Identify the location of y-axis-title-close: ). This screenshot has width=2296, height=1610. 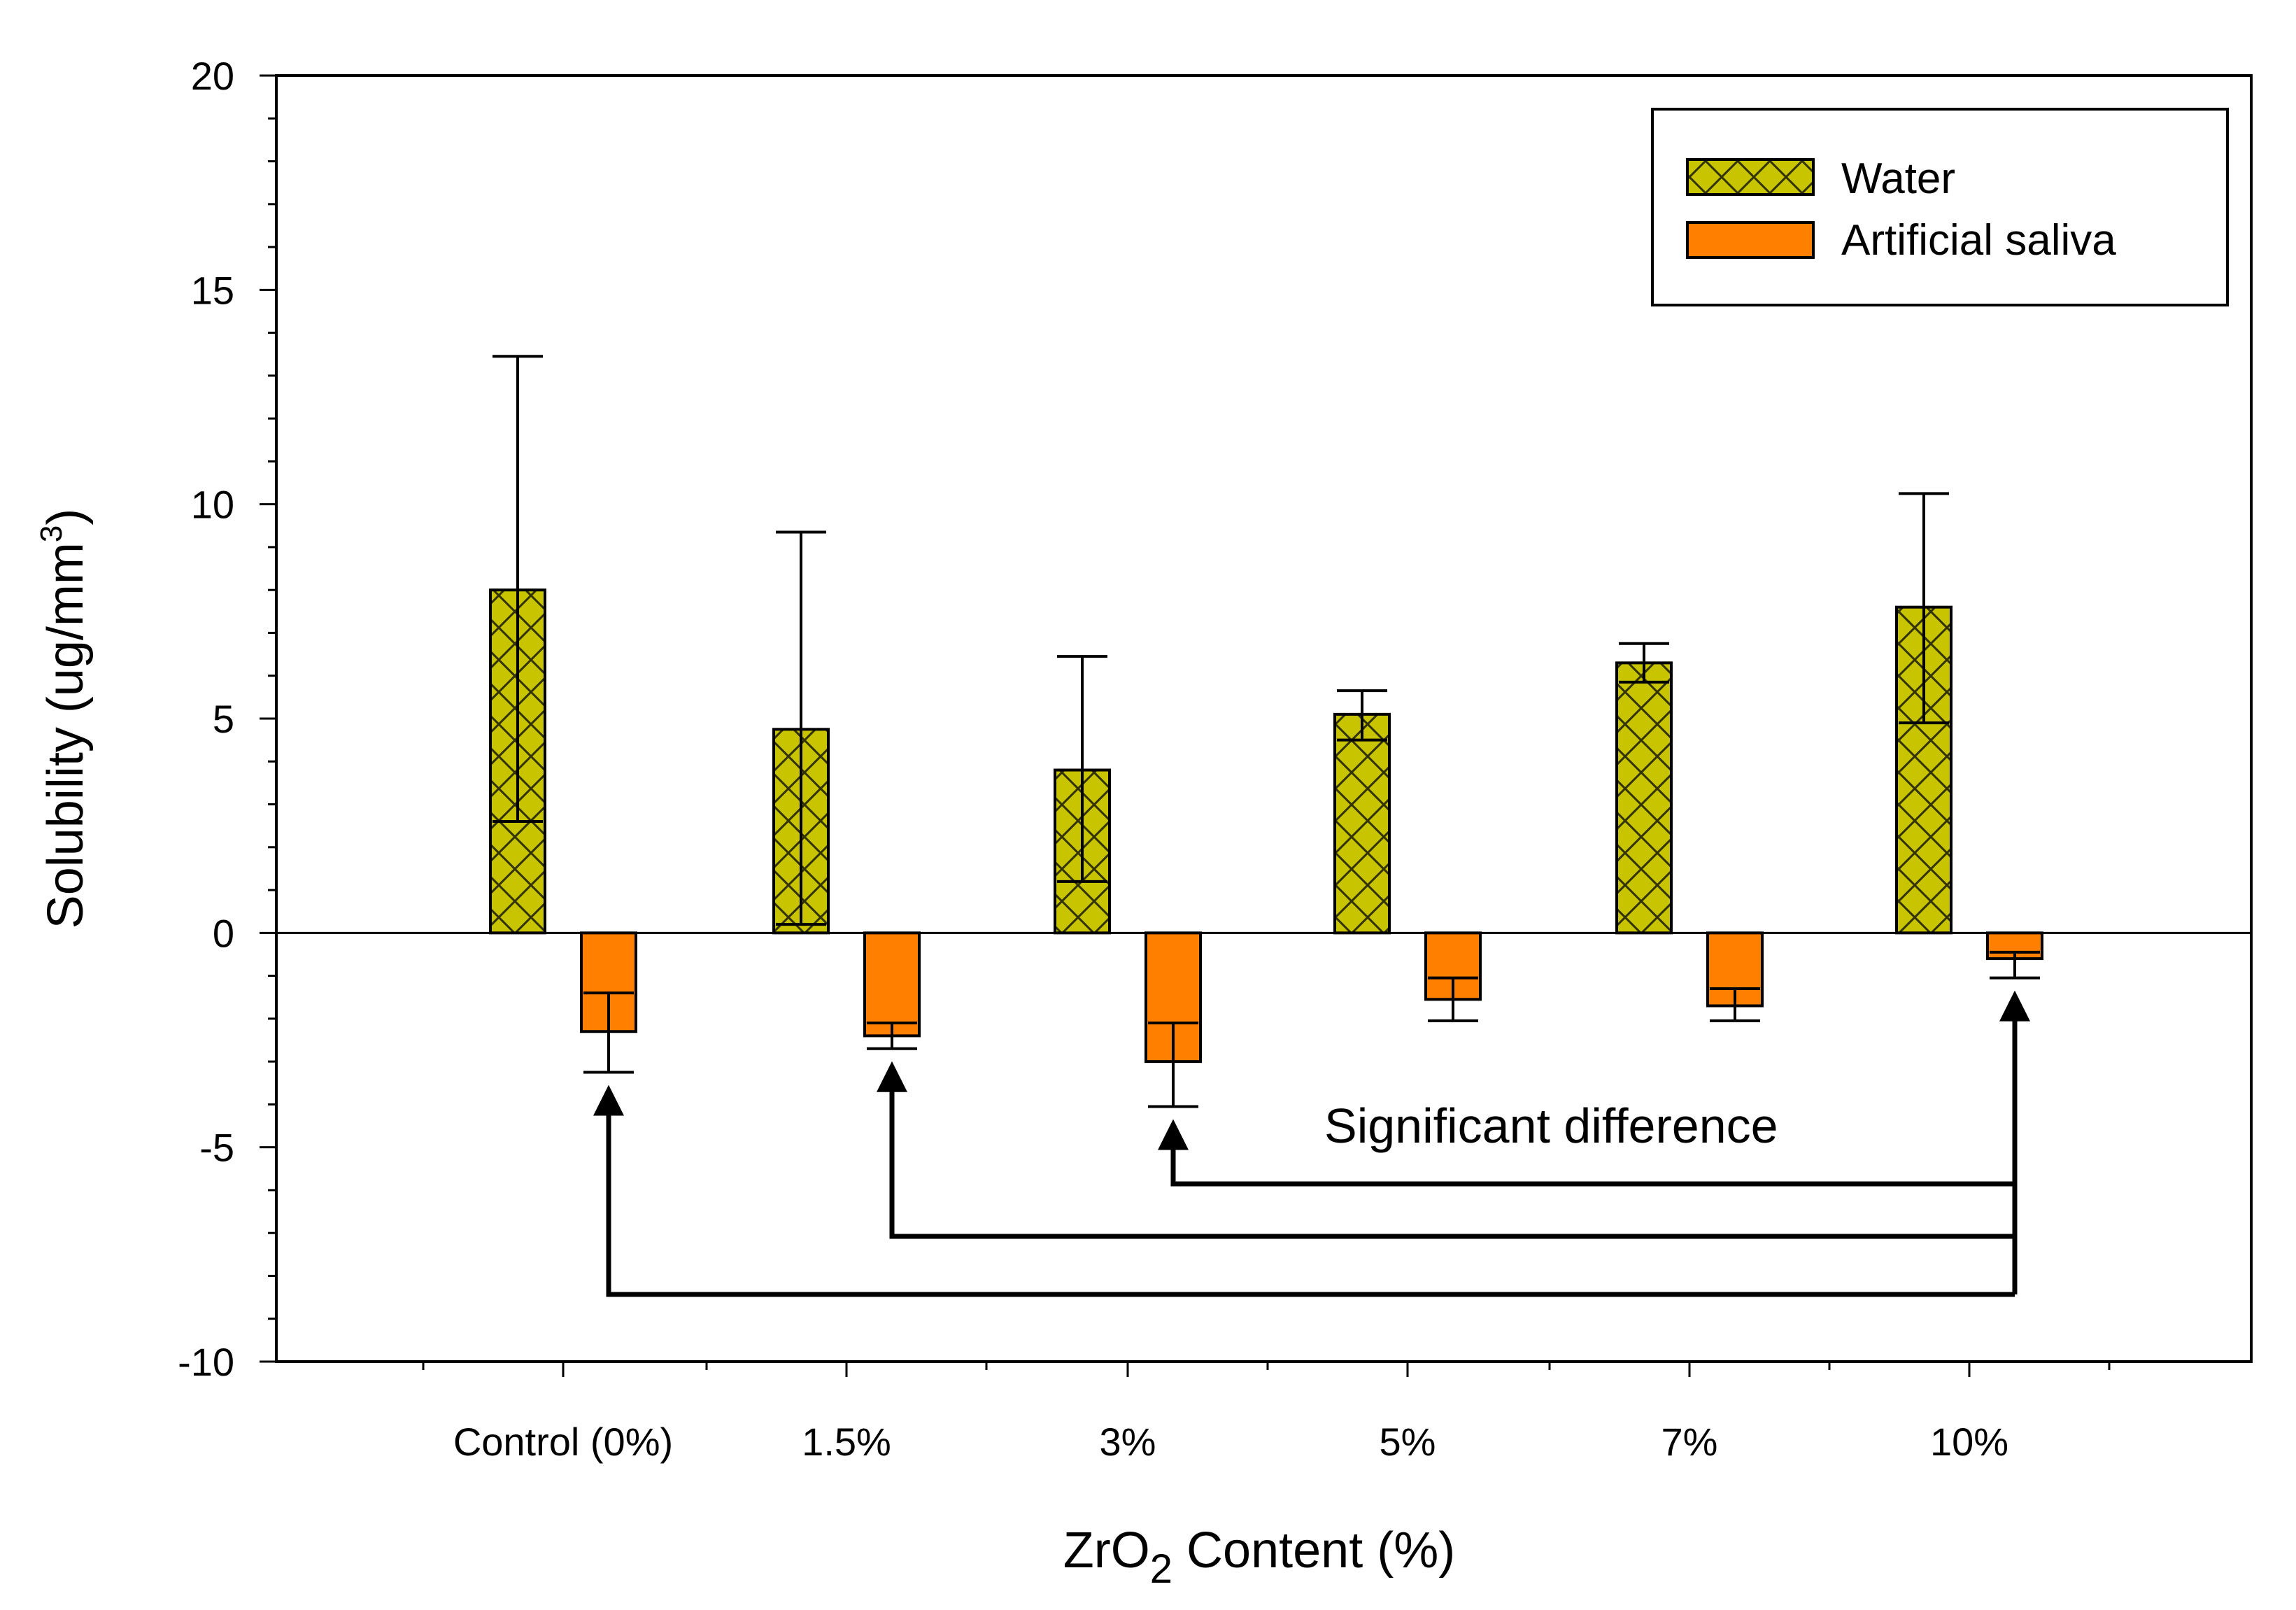
(66, 517).